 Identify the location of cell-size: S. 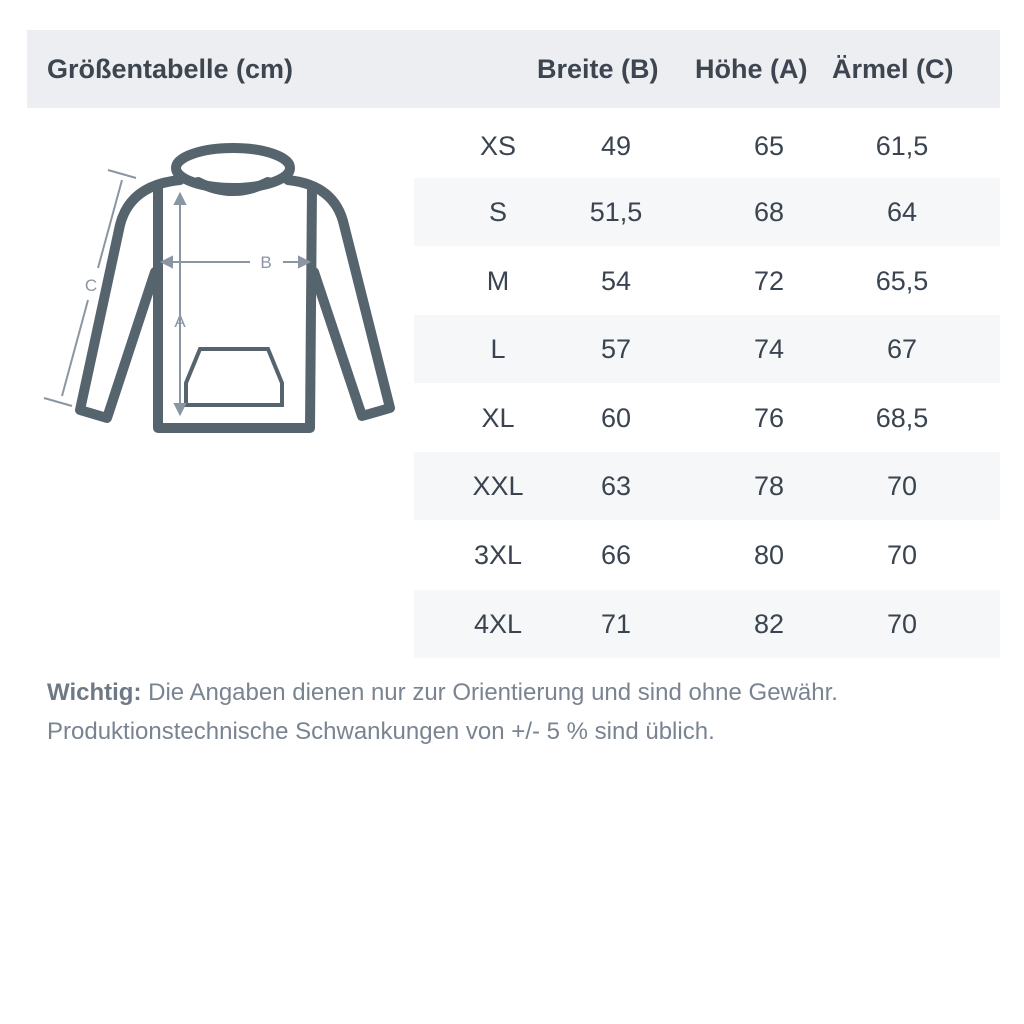
(498, 212).